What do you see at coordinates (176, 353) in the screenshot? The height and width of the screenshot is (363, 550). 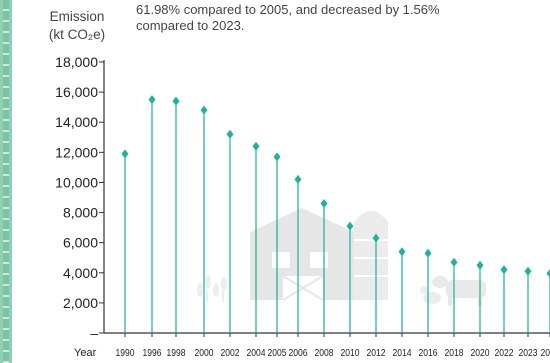 I see `x-tick-label: 1998` at bounding box center [176, 353].